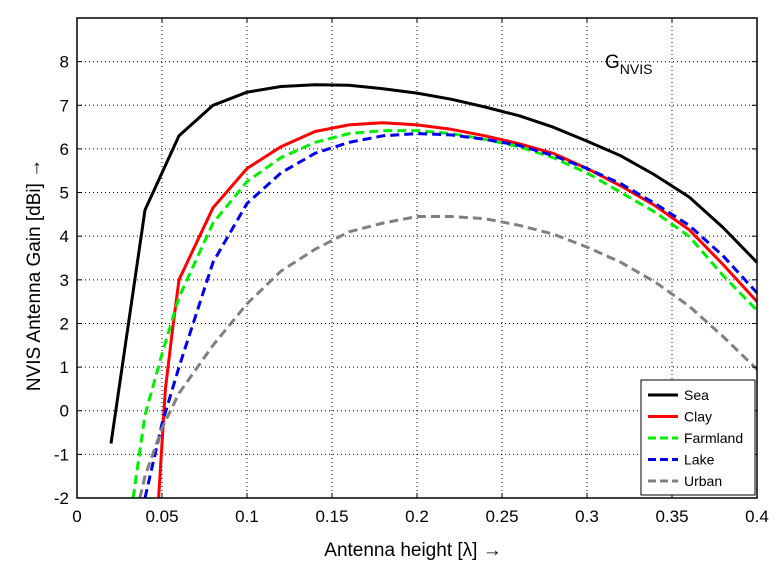 This screenshot has width=781, height=575. Describe the element at coordinates (64, 149) in the screenshot. I see `y-tick-label: 6` at that location.